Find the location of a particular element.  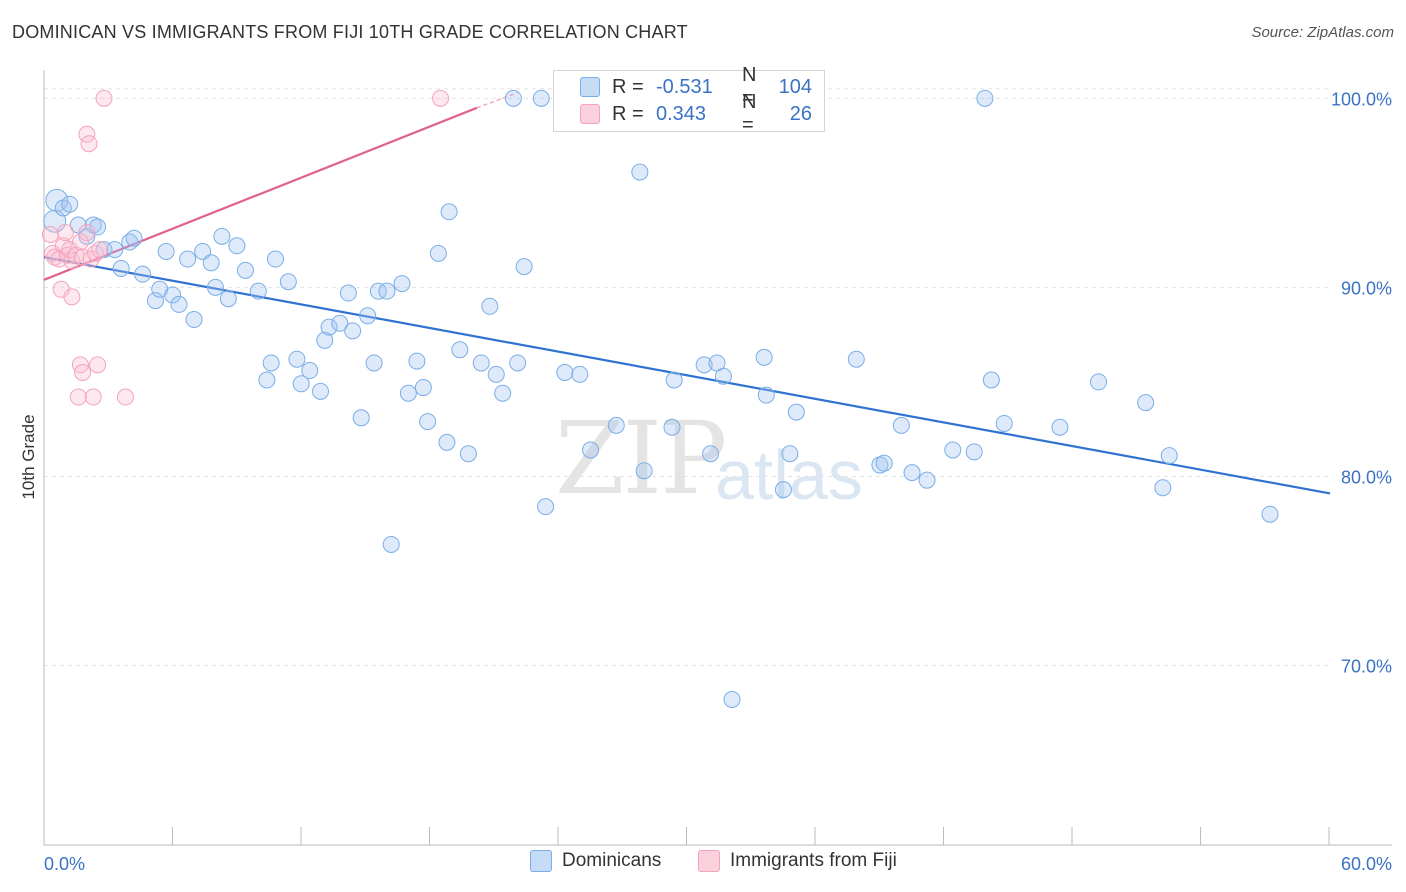

legend-row-fiji: R = 0.343 N = 26 is located at coordinates (683, 113).